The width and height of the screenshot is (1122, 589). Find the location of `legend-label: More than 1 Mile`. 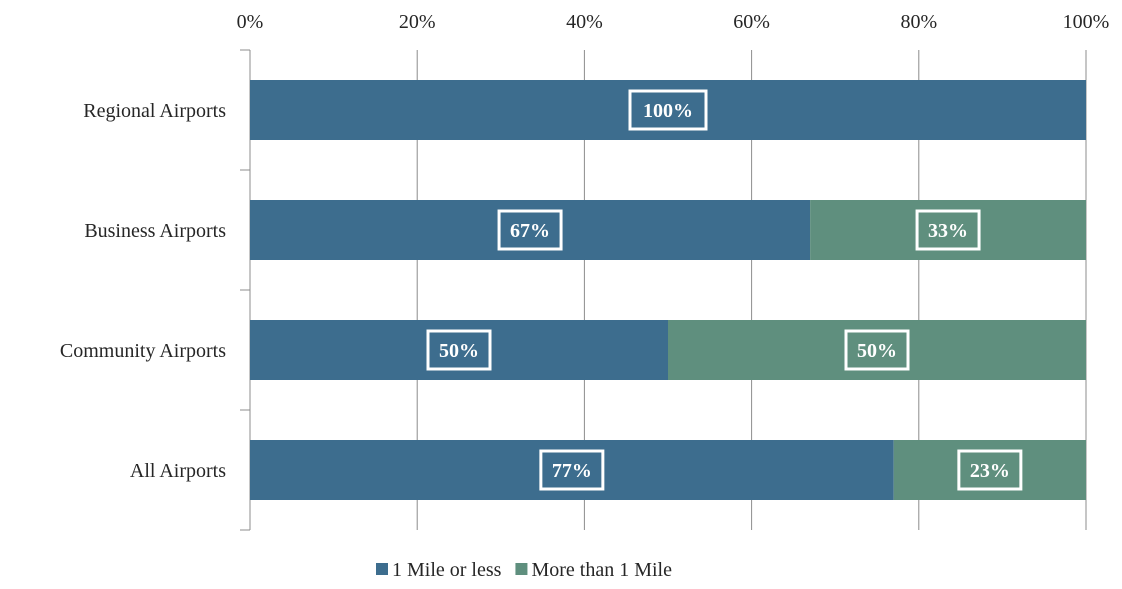

legend-label: More than 1 Mile is located at coordinates (601, 570).